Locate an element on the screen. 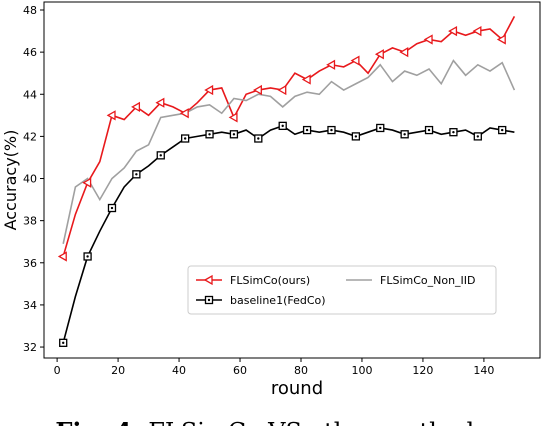 The height and width of the screenshot is (426, 542). x-tick-label: 60 is located at coordinates (240, 370).